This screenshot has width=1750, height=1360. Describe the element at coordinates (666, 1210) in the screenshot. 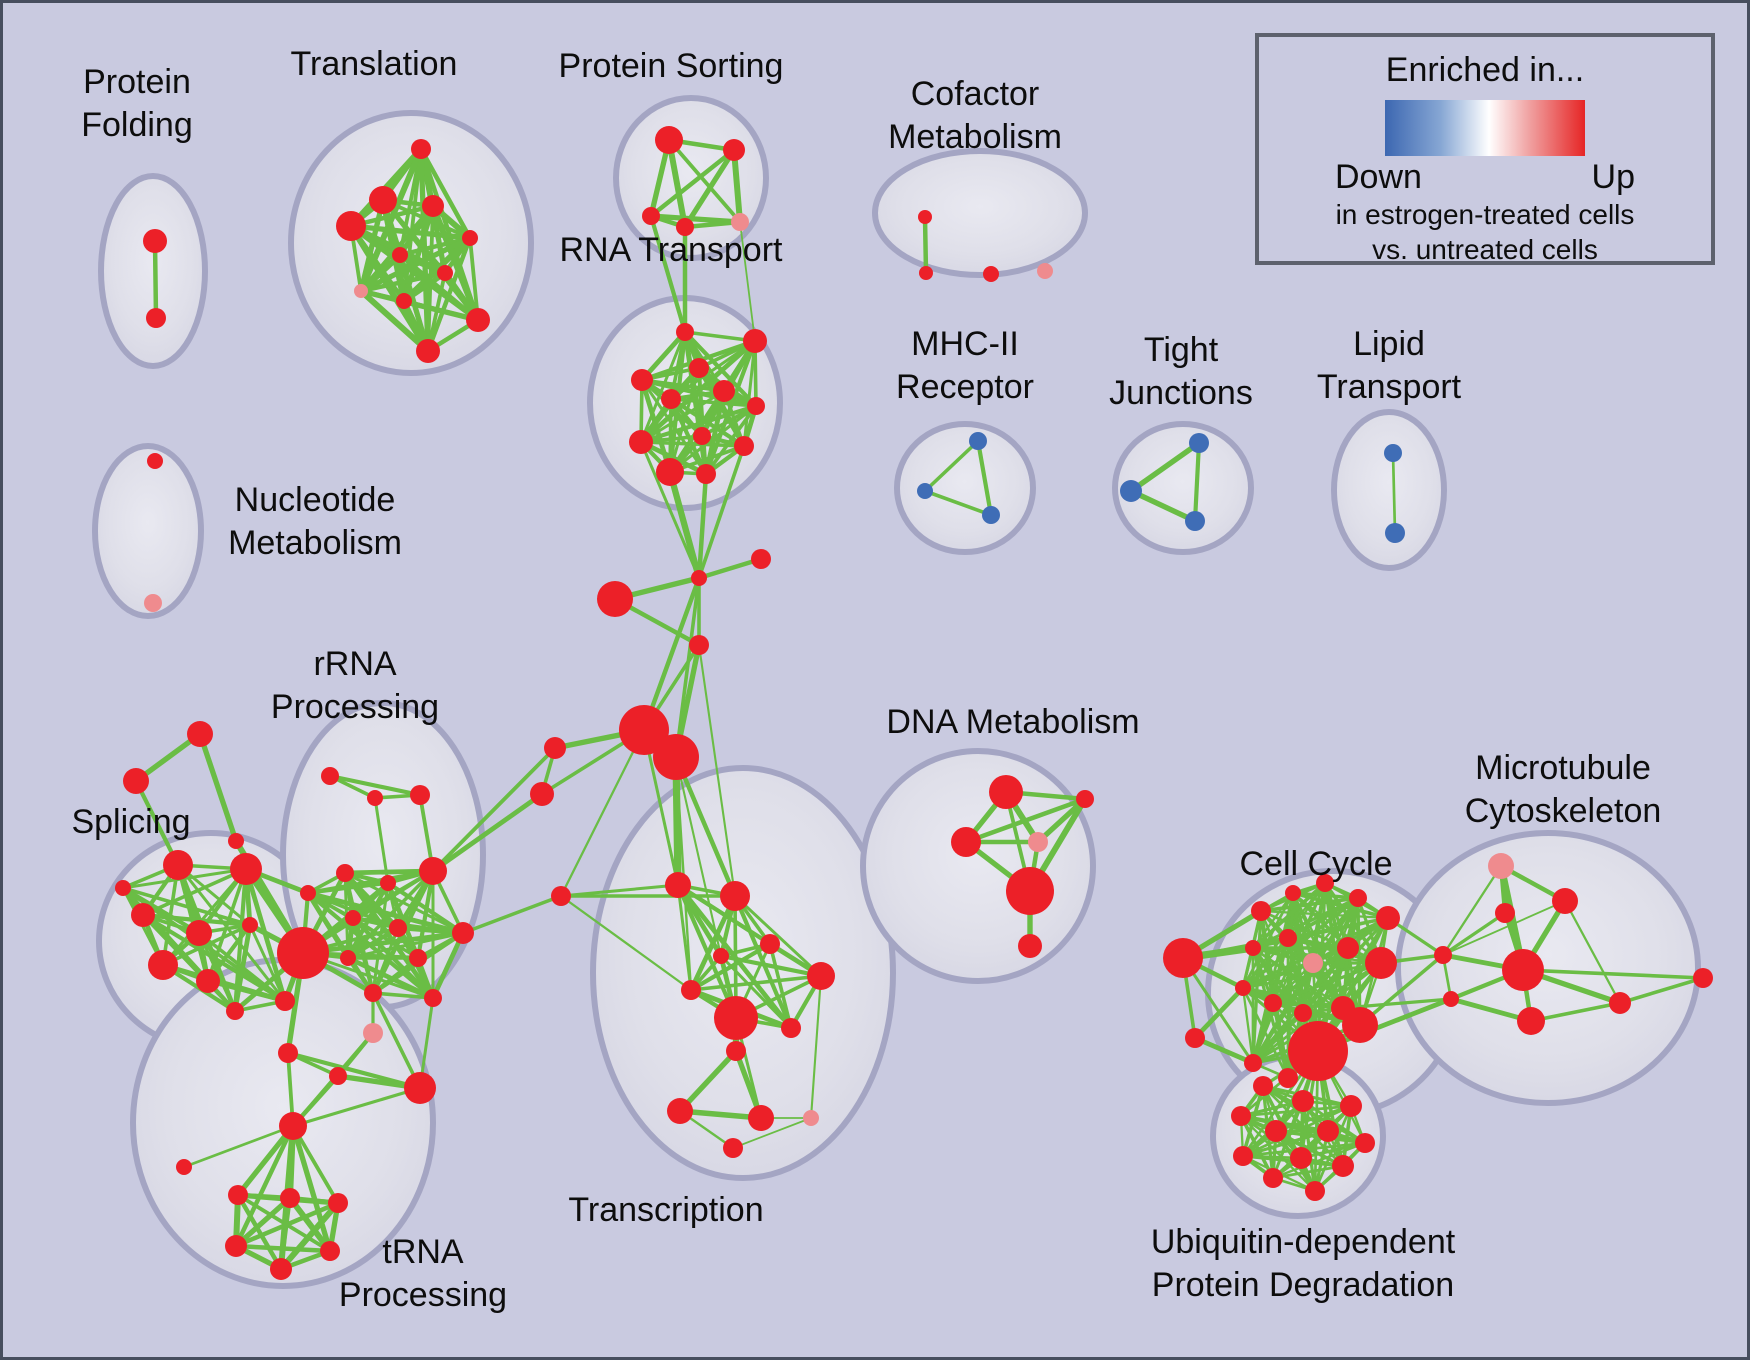

I see `cluster-label-transcription: Transcription` at that location.